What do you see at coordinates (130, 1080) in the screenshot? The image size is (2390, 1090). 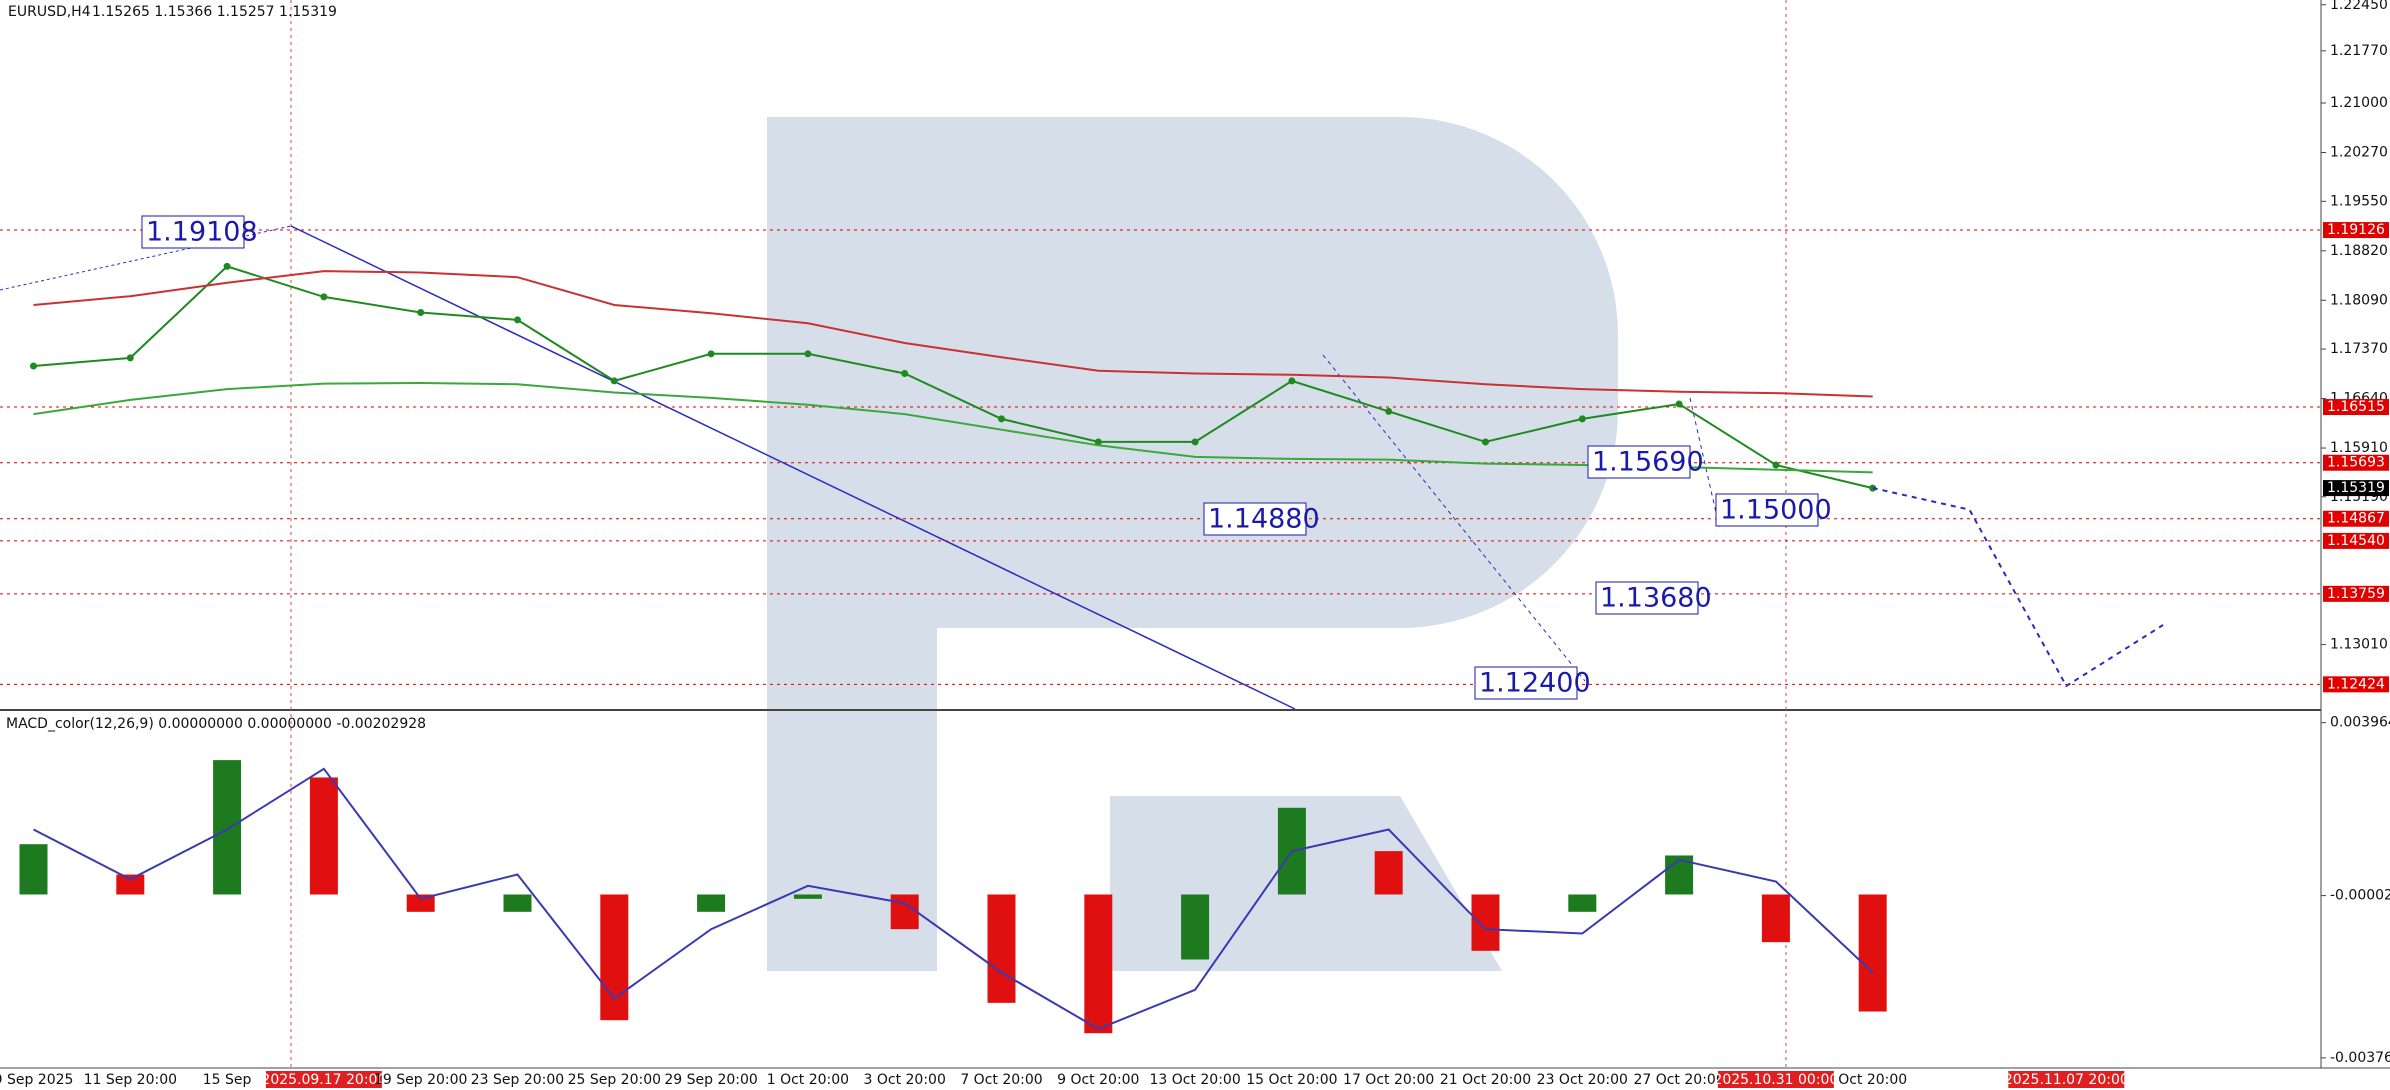 I see `x-tick-label: 11 Sep 20:00` at bounding box center [130, 1080].